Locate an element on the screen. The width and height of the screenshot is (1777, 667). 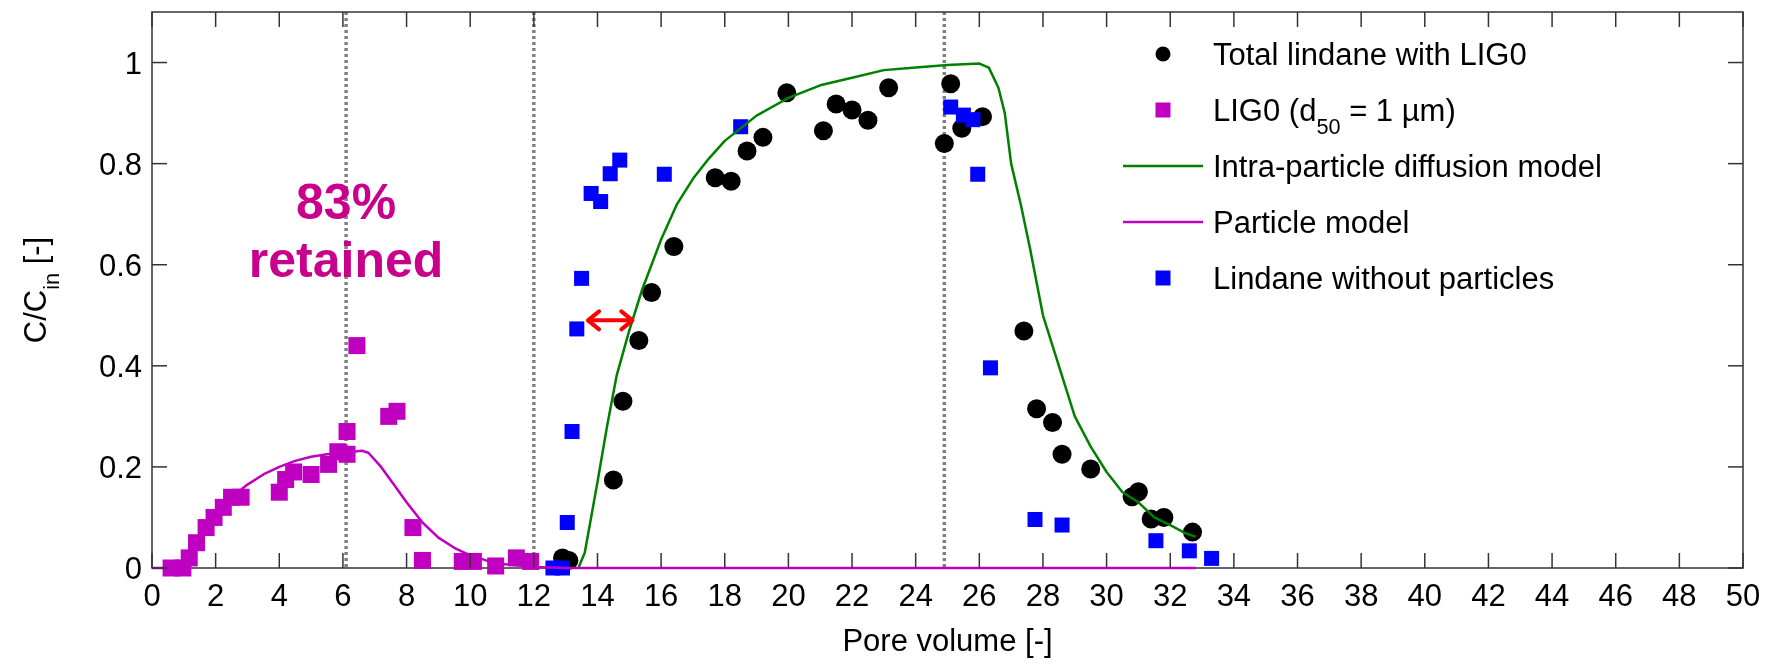
x-tick-label: 36 is located at coordinates (1297, 595).